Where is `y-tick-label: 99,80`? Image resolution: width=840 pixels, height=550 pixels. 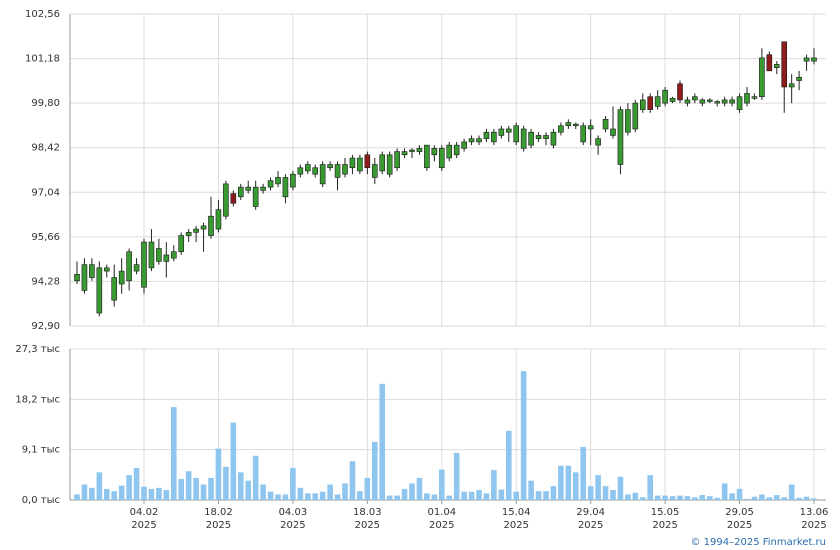 y-tick-label: 99,80 is located at coordinates (45, 103).